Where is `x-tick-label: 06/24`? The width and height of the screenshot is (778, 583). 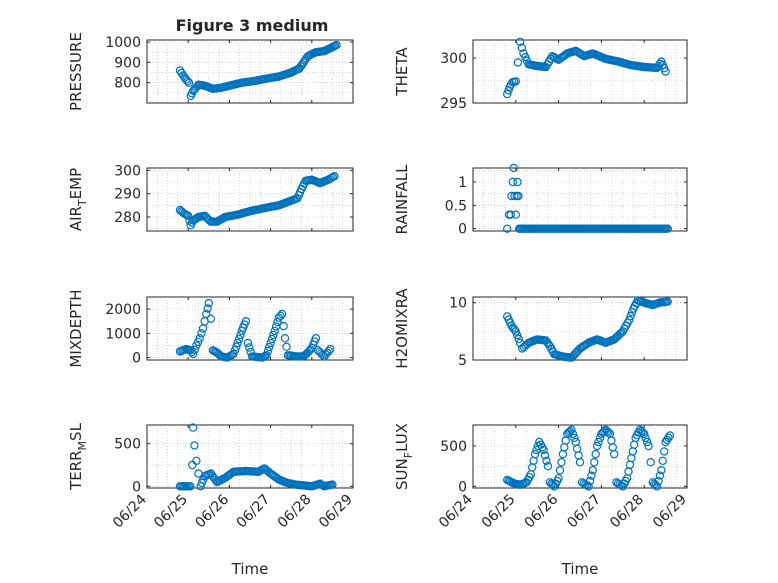 x-tick-label: 06/24 is located at coordinates (130, 511).